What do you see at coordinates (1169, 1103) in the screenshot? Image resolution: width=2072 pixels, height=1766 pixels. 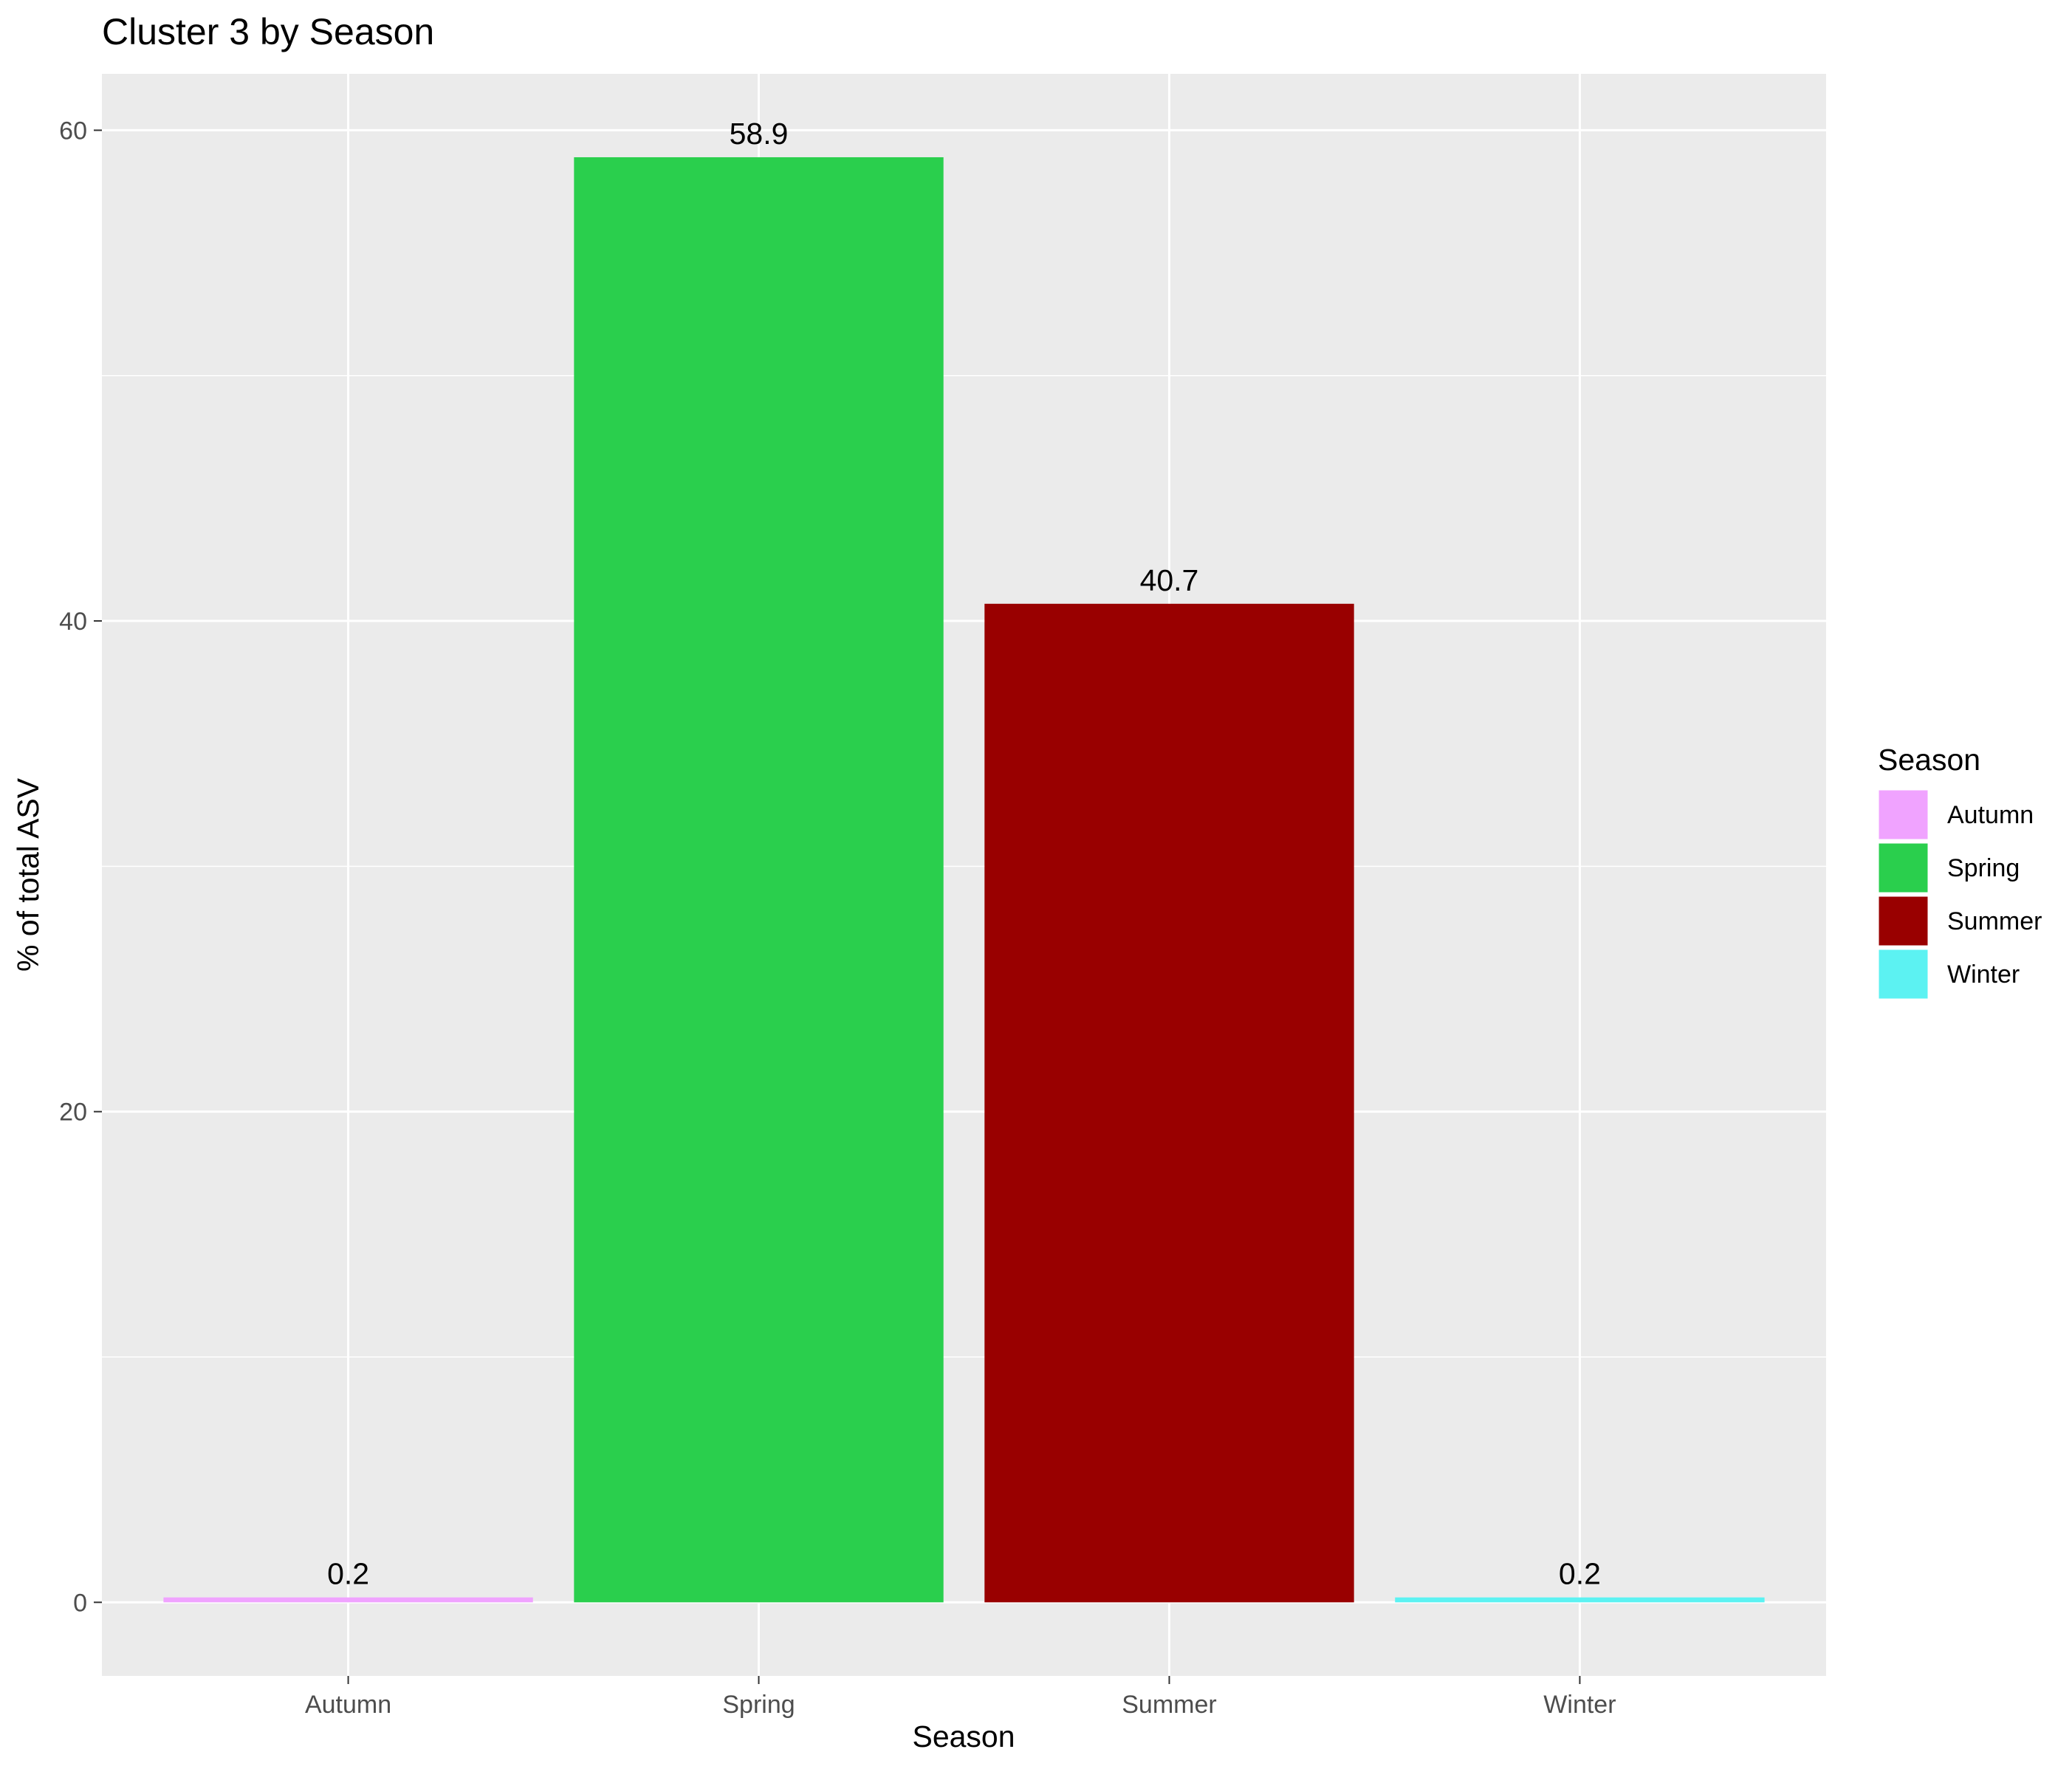 I see `bar-summer` at bounding box center [1169, 1103].